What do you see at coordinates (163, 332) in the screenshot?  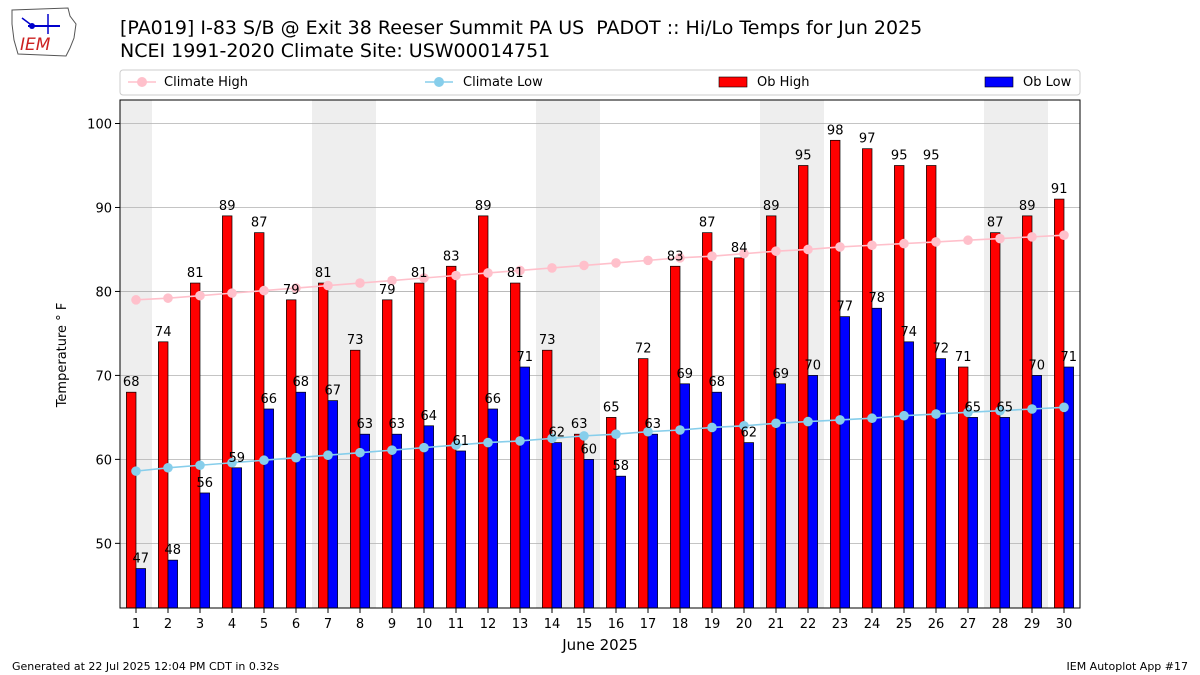 I see `ob-high-value-label: 74` at bounding box center [163, 332].